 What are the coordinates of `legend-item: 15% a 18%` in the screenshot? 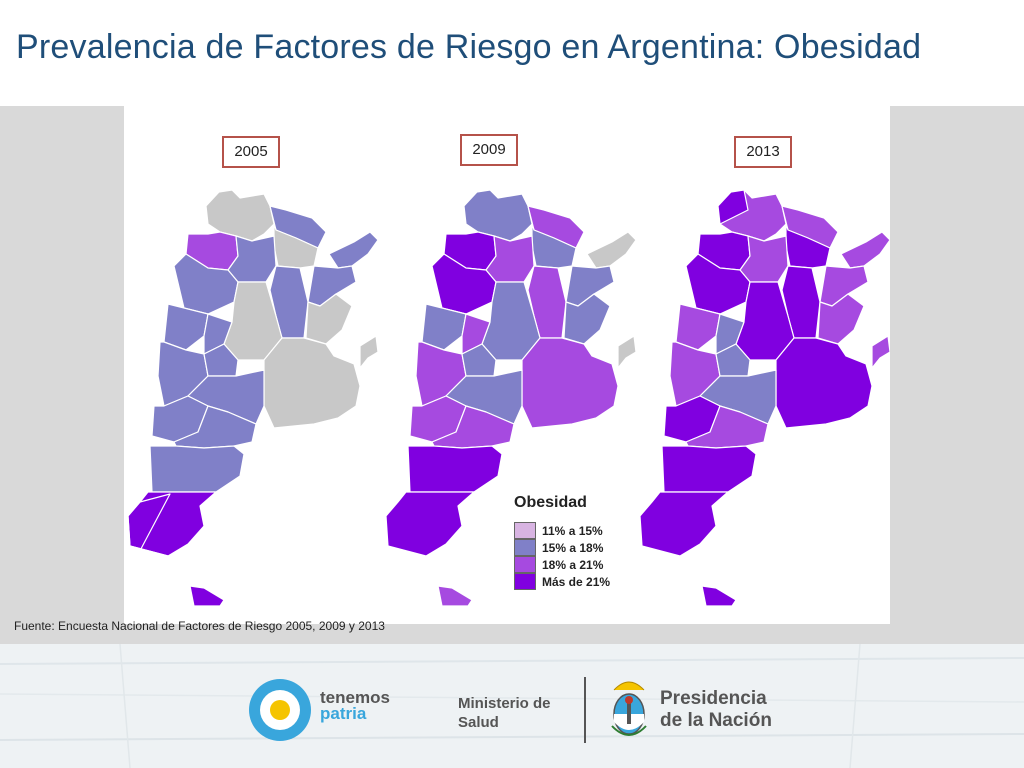 It's located at (562, 547).